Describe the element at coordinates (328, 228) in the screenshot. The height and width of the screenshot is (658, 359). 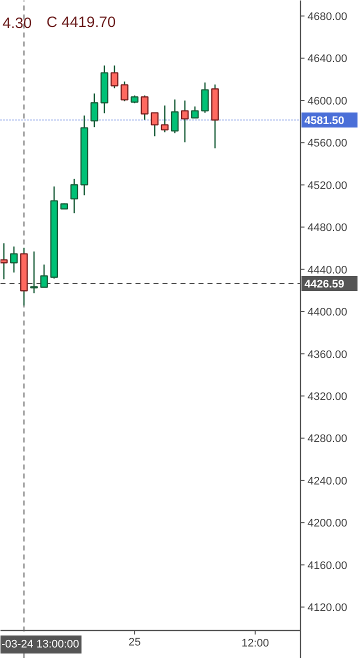
I see `y-tick-label: 4480.00` at that location.